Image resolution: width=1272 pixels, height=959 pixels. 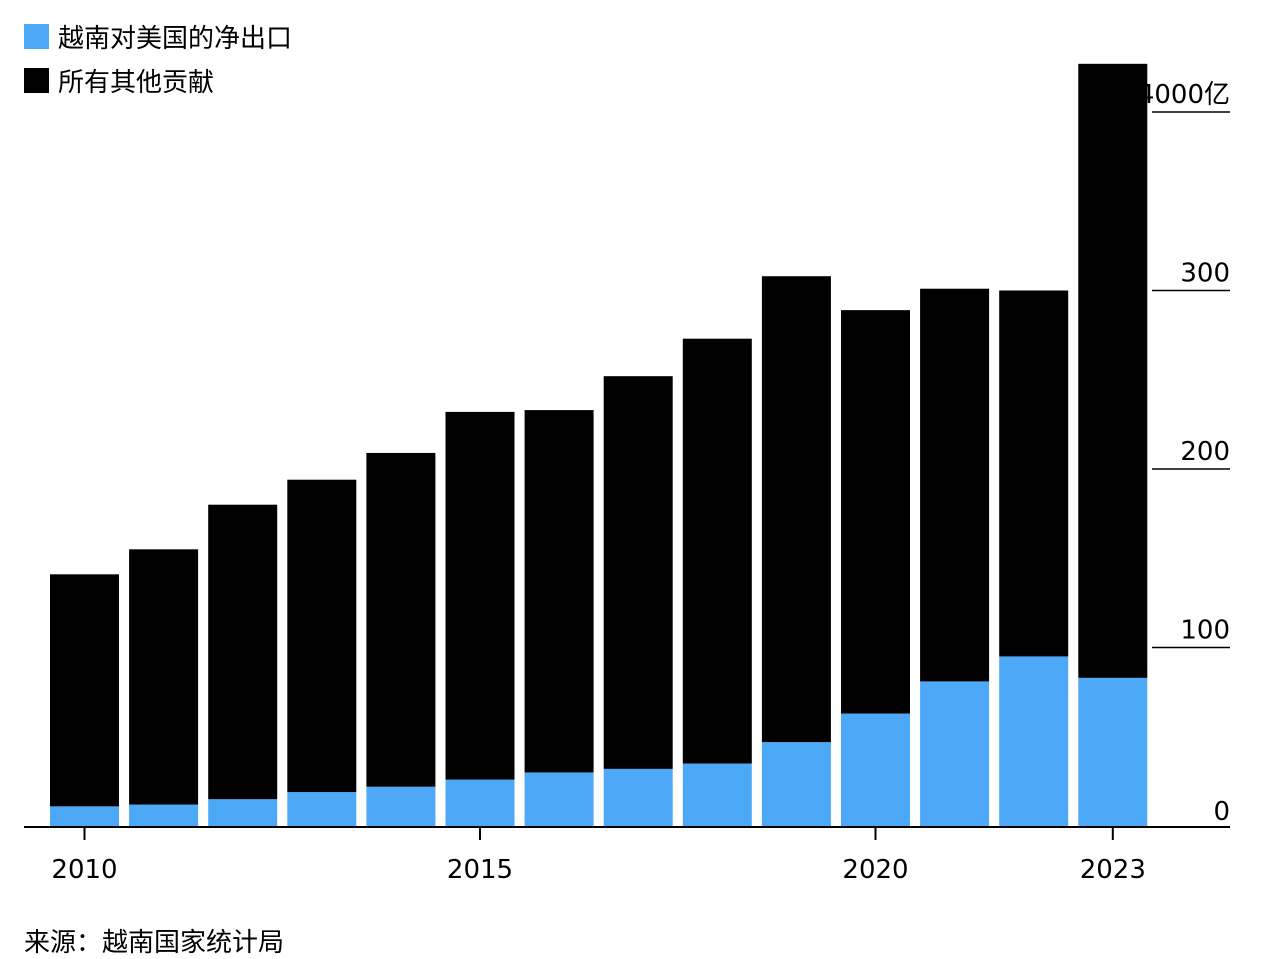 What do you see at coordinates (401, 806) in the screenshot?
I see `bar-us-net-exports-2014` at bounding box center [401, 806].